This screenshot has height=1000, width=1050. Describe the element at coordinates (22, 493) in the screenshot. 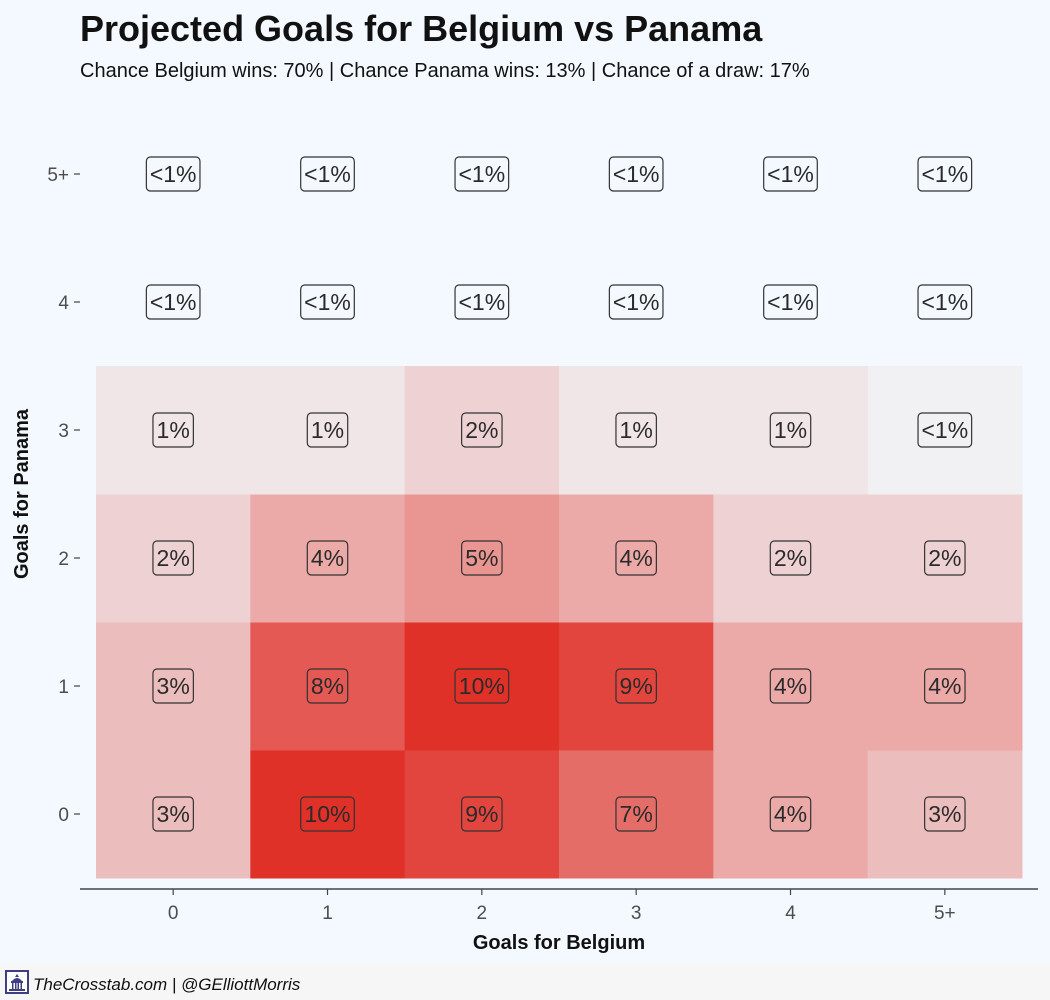

I see `y-axis-title: Goals for Panama` at that location.